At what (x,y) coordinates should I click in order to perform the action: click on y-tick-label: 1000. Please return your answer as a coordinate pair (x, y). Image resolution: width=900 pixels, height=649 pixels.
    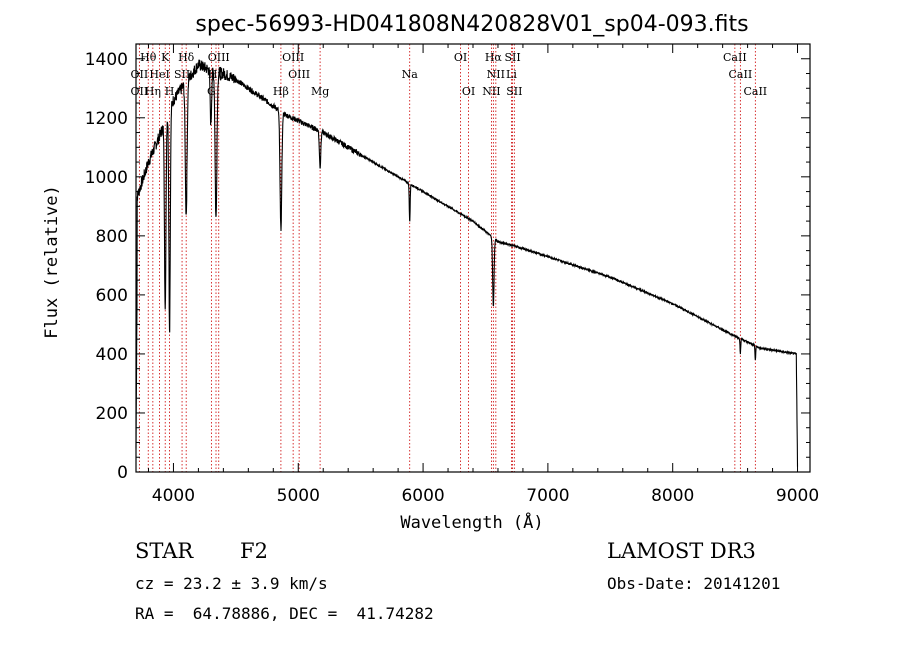
    Looking at the image, I should click on (106, 178).